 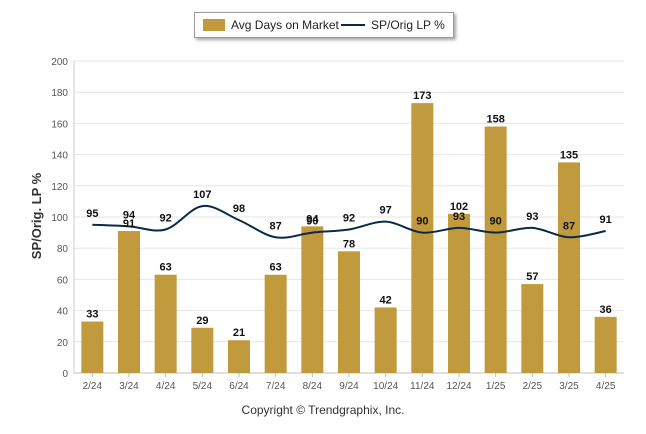 I want to click on x-tick-label: 4/25, so click(x=606, y=386).